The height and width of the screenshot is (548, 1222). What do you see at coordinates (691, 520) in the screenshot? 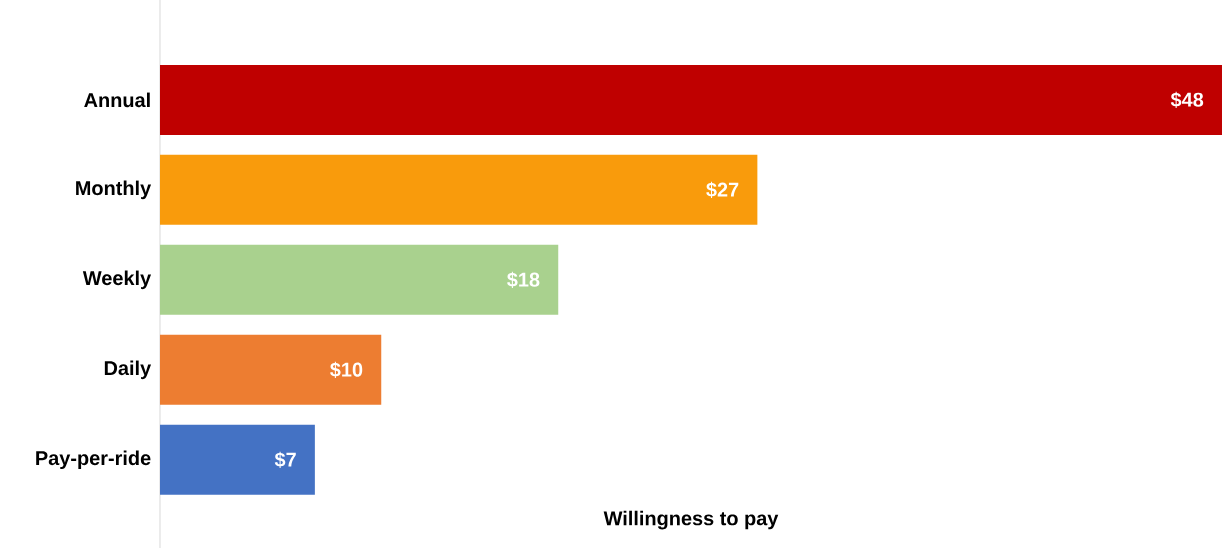
I see `x-axis-title: Willingness to pay` at bounding box center [691, 520].